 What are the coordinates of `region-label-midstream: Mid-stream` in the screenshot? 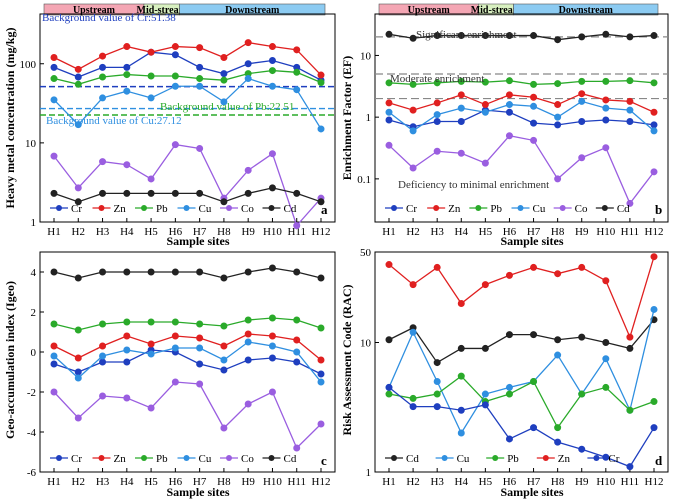 It's located at (496, 10).